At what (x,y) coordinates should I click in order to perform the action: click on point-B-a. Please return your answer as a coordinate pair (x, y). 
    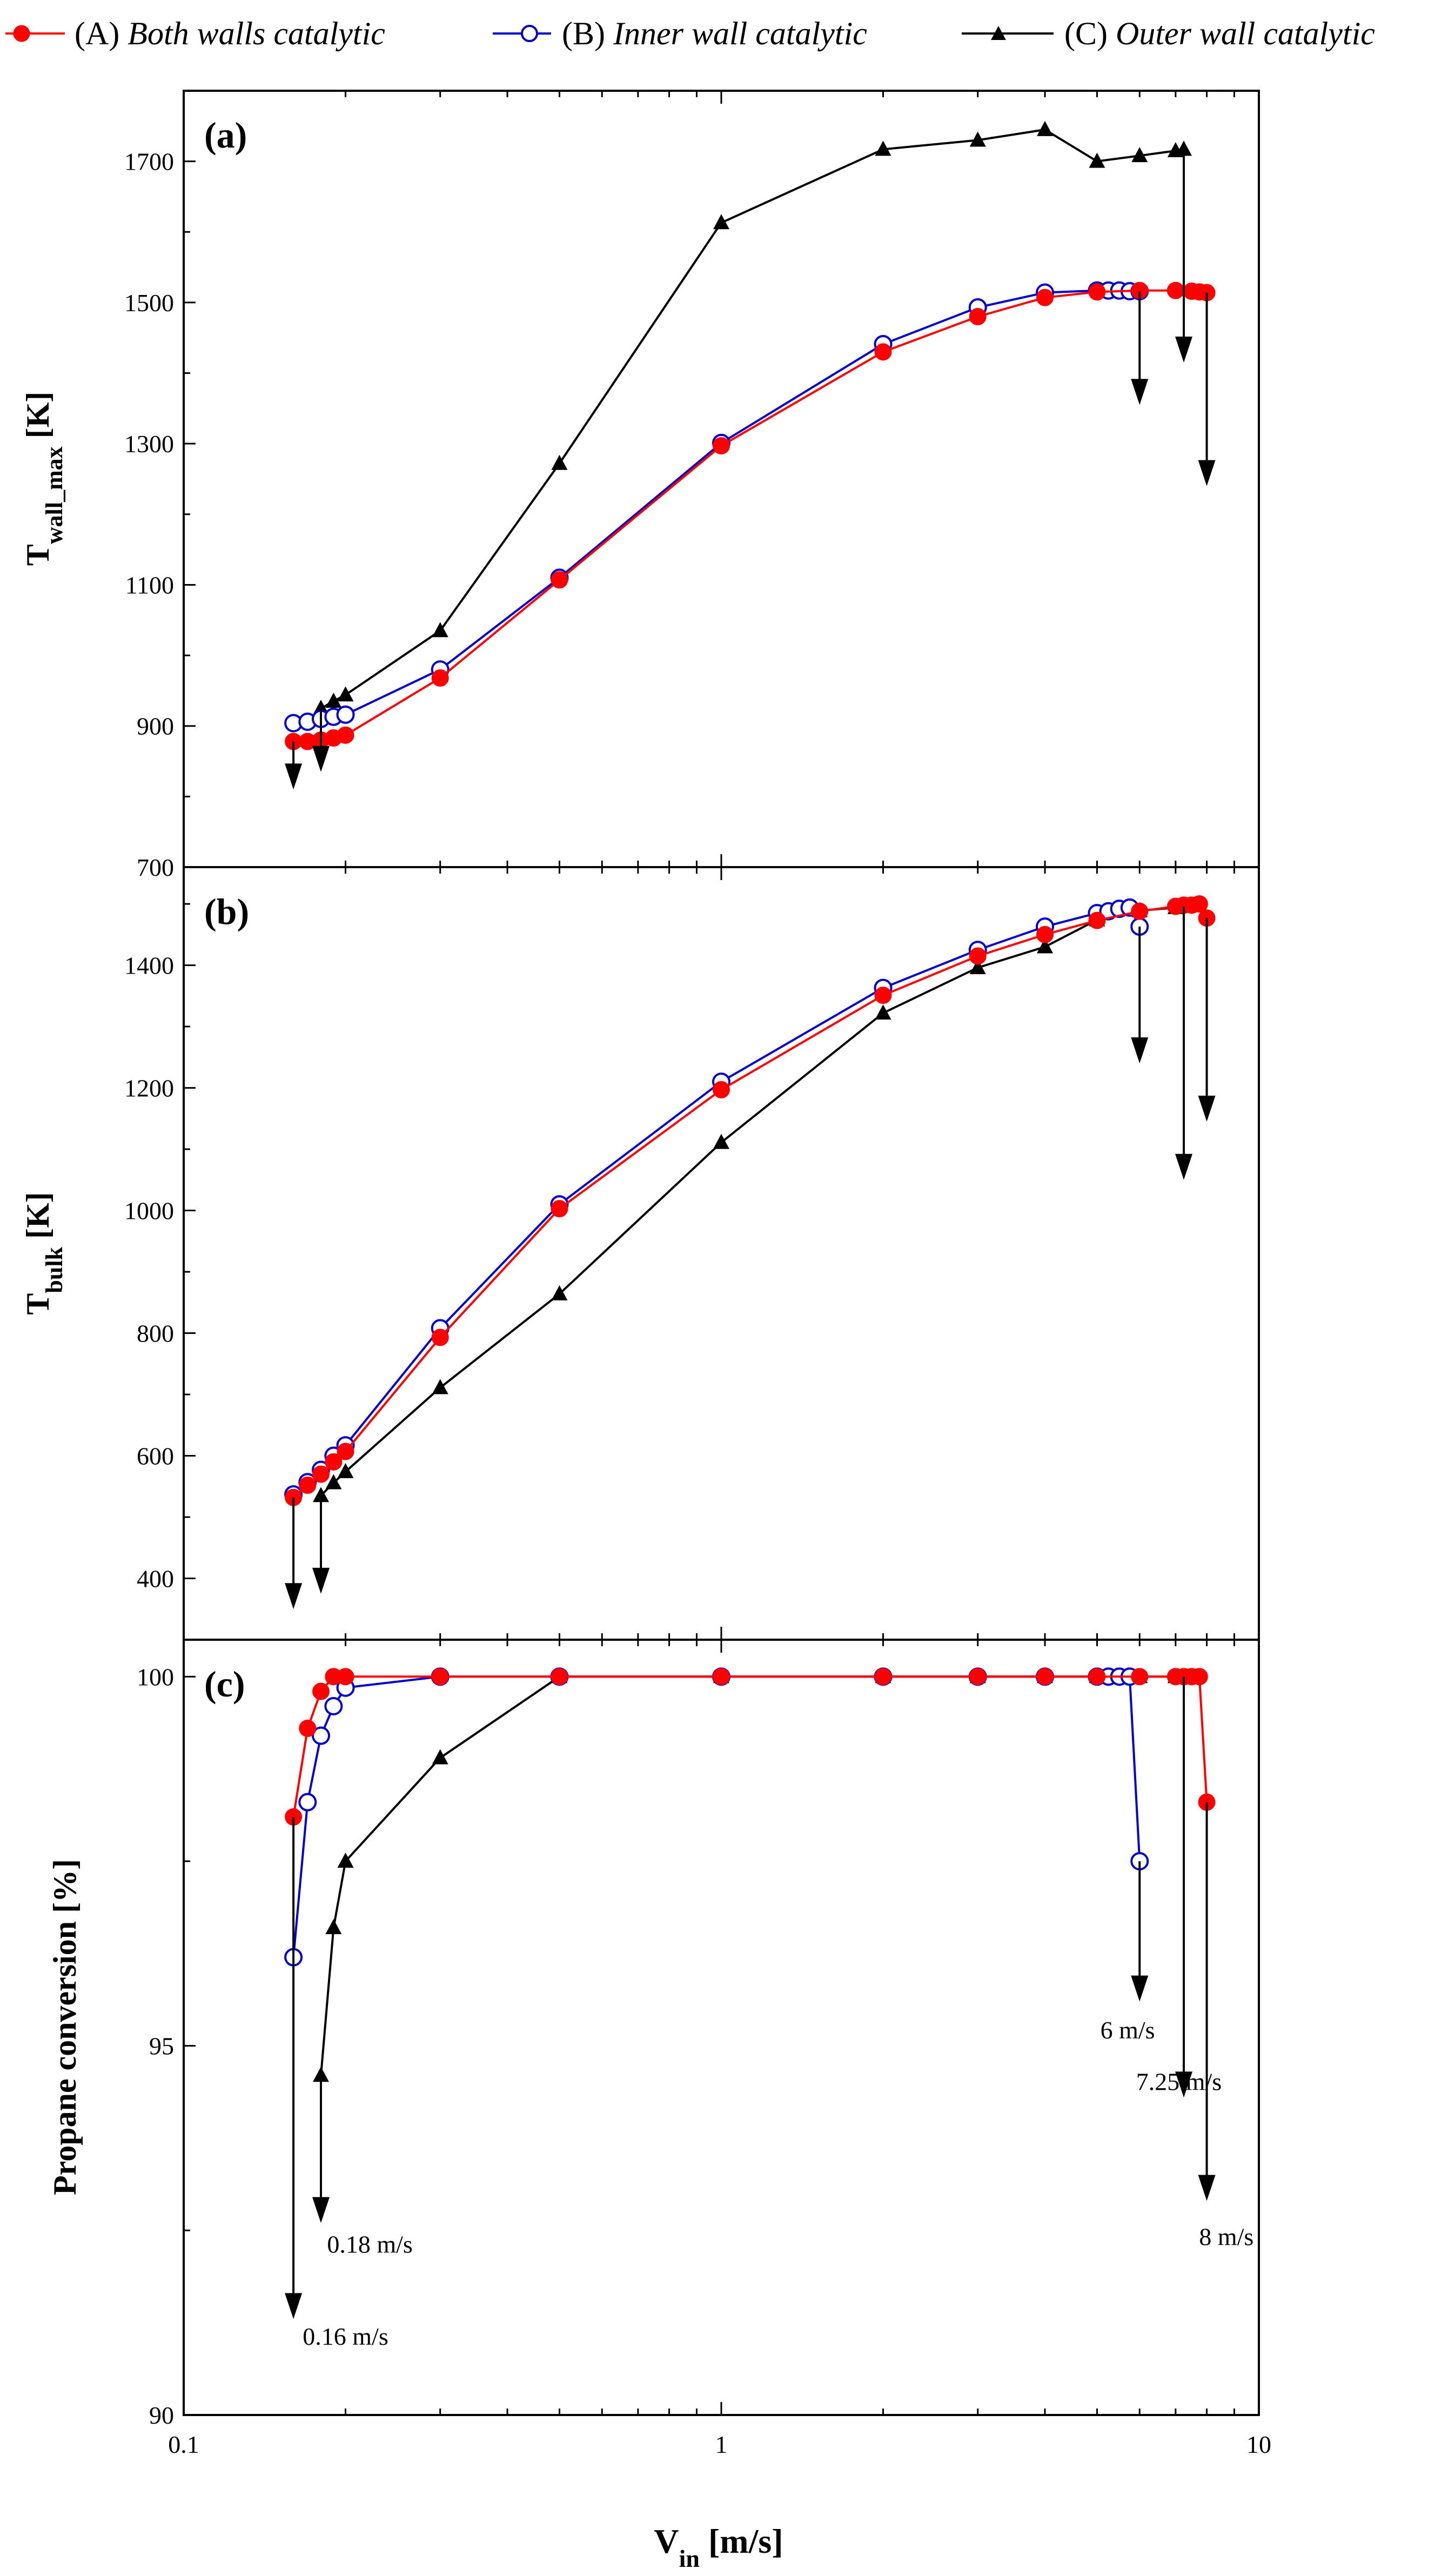
    Looking at the image, I should click on (345, 714).